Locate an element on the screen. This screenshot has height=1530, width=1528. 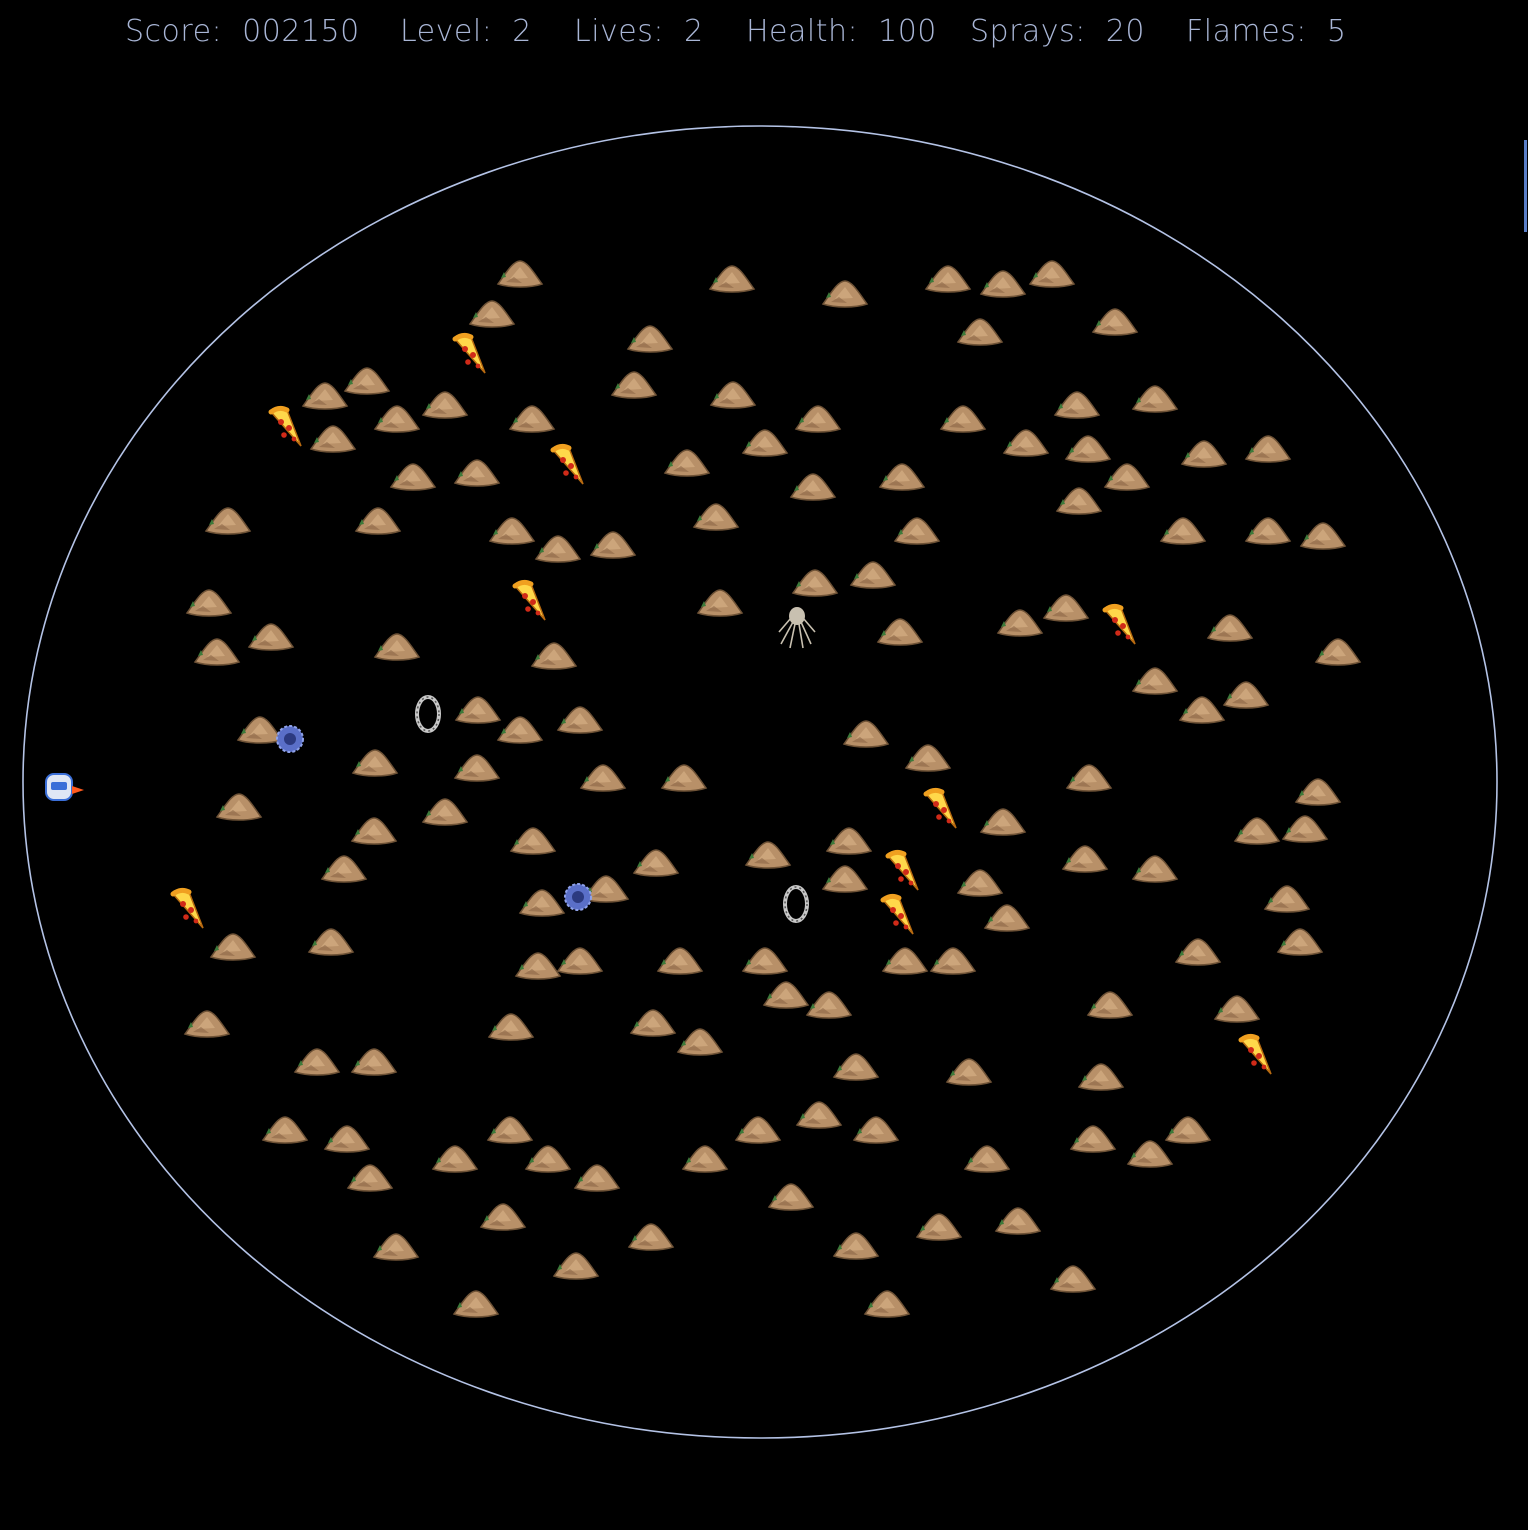
lives-value: 2 is located at coordinates (694, 31).